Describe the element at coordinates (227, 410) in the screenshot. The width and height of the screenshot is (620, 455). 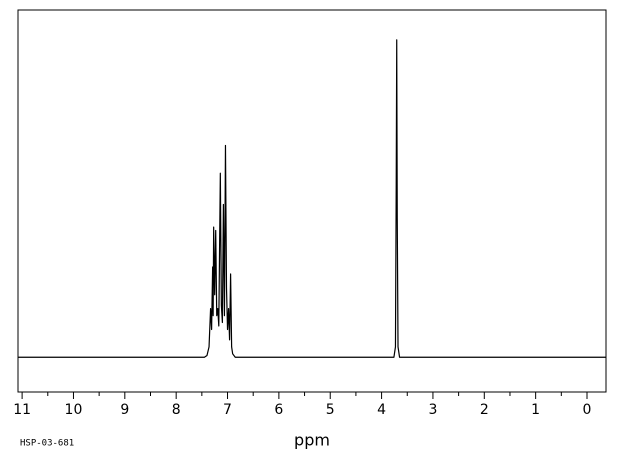
I see `x-tick-label: 7` at that location.